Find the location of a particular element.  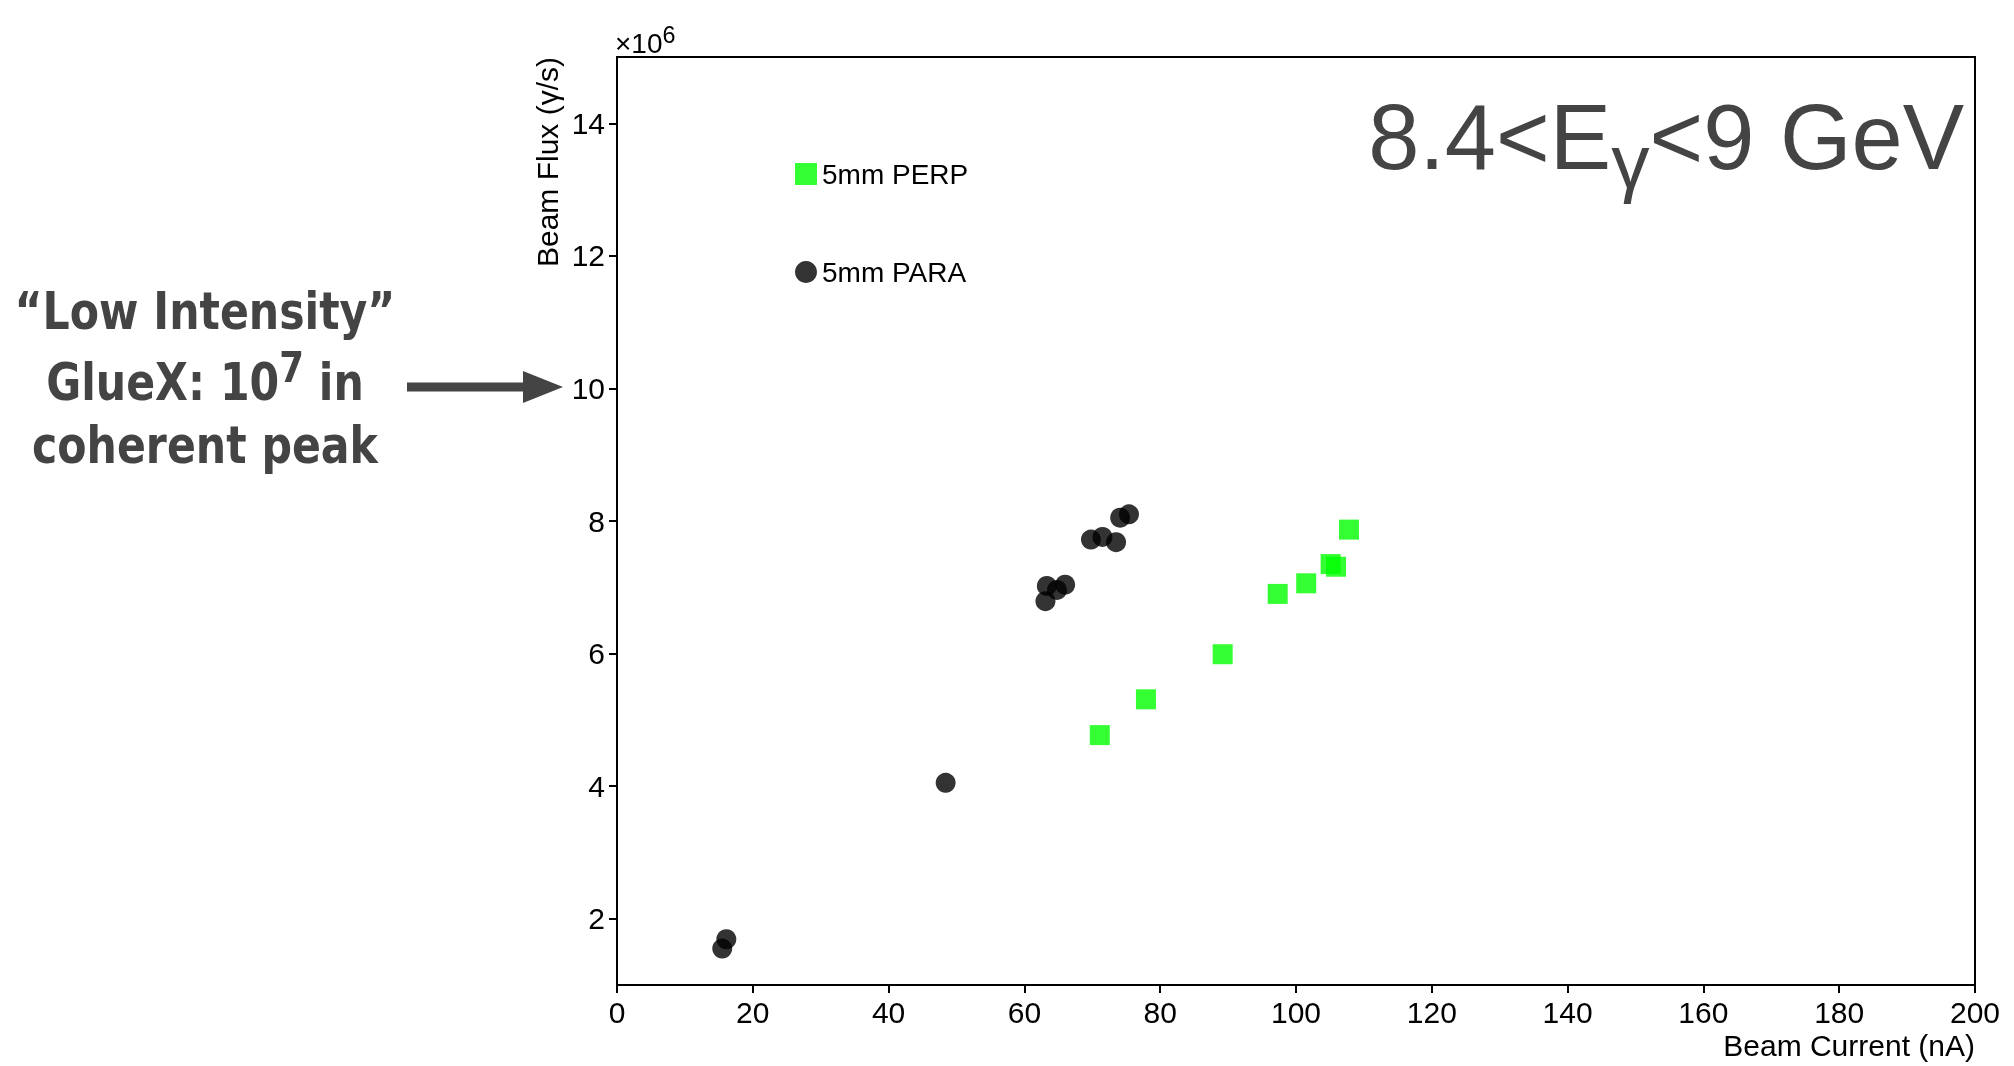

x-axis-title: Beam Current (nA) is located at coordinates (1849, 1045).